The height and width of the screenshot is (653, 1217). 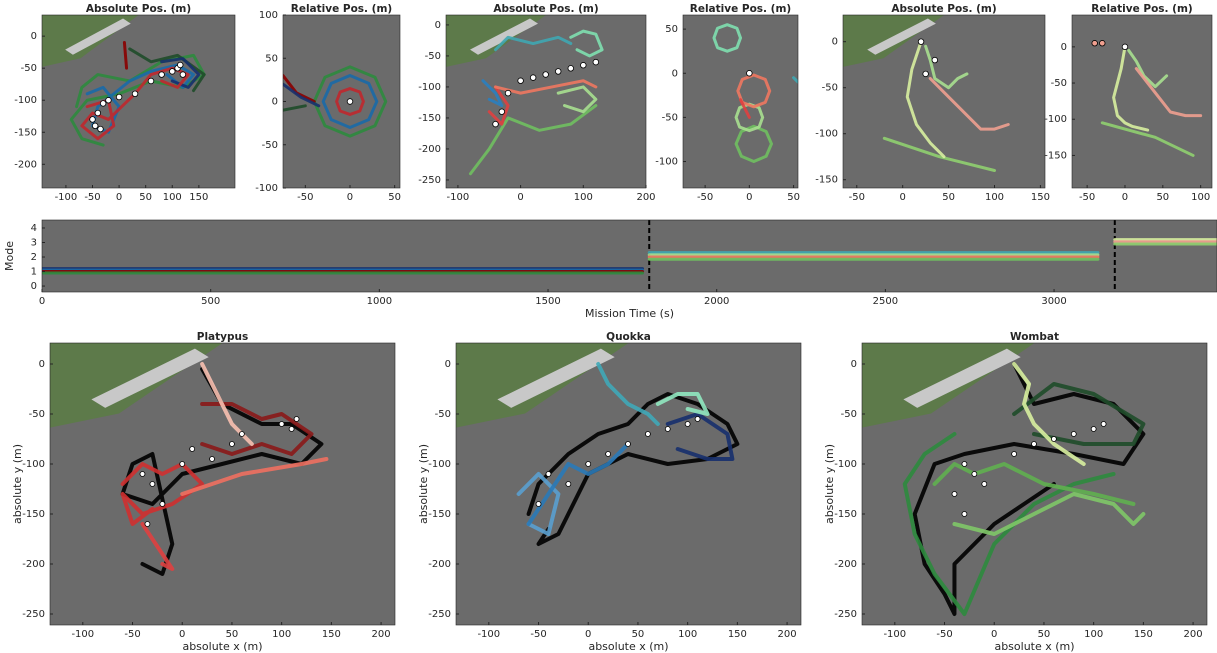 What do you see at coordinates (885, 301) in the screenshot?
I see `x-tick-label: 2500` at bounding box center [885, 301].